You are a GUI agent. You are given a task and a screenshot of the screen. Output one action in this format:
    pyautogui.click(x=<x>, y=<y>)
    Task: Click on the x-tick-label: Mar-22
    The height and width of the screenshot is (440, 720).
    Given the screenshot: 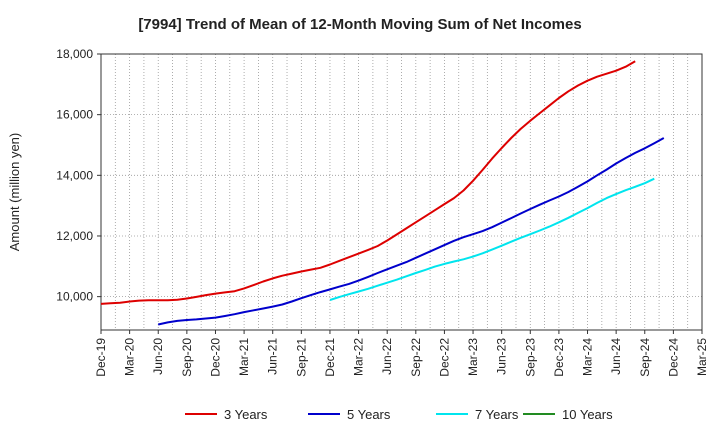 What is the action you would take?
    pyautogui.click(x=359, y=357)
    